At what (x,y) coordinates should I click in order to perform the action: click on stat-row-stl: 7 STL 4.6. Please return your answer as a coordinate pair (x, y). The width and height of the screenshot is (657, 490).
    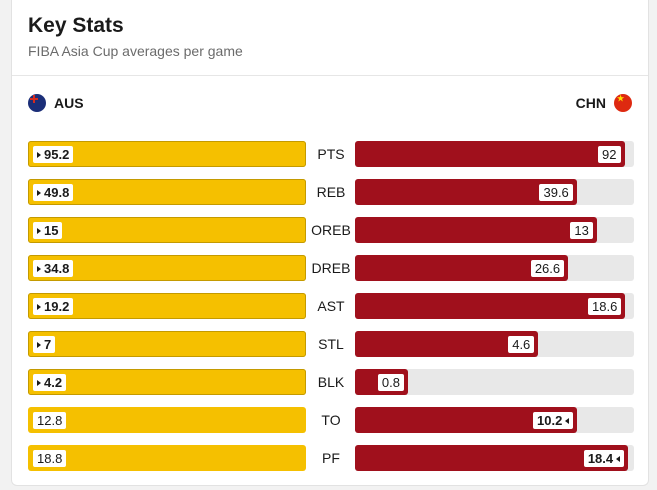
    Looking at the image, I should click on (331, 344).